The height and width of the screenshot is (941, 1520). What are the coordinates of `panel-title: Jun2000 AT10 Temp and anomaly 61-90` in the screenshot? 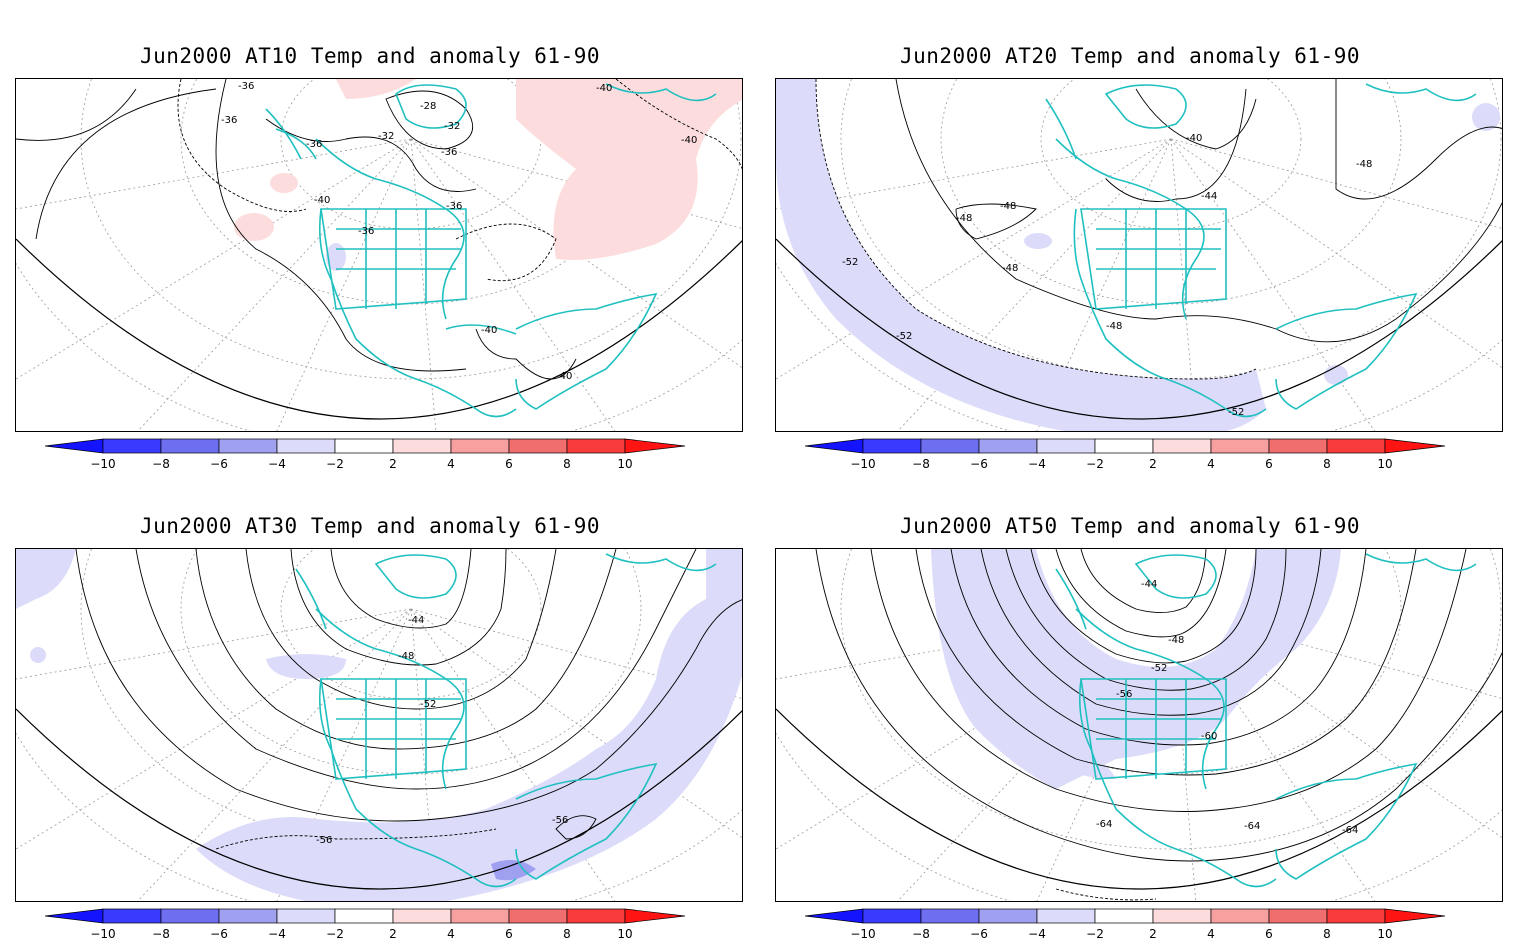 It's located at (369, 56).